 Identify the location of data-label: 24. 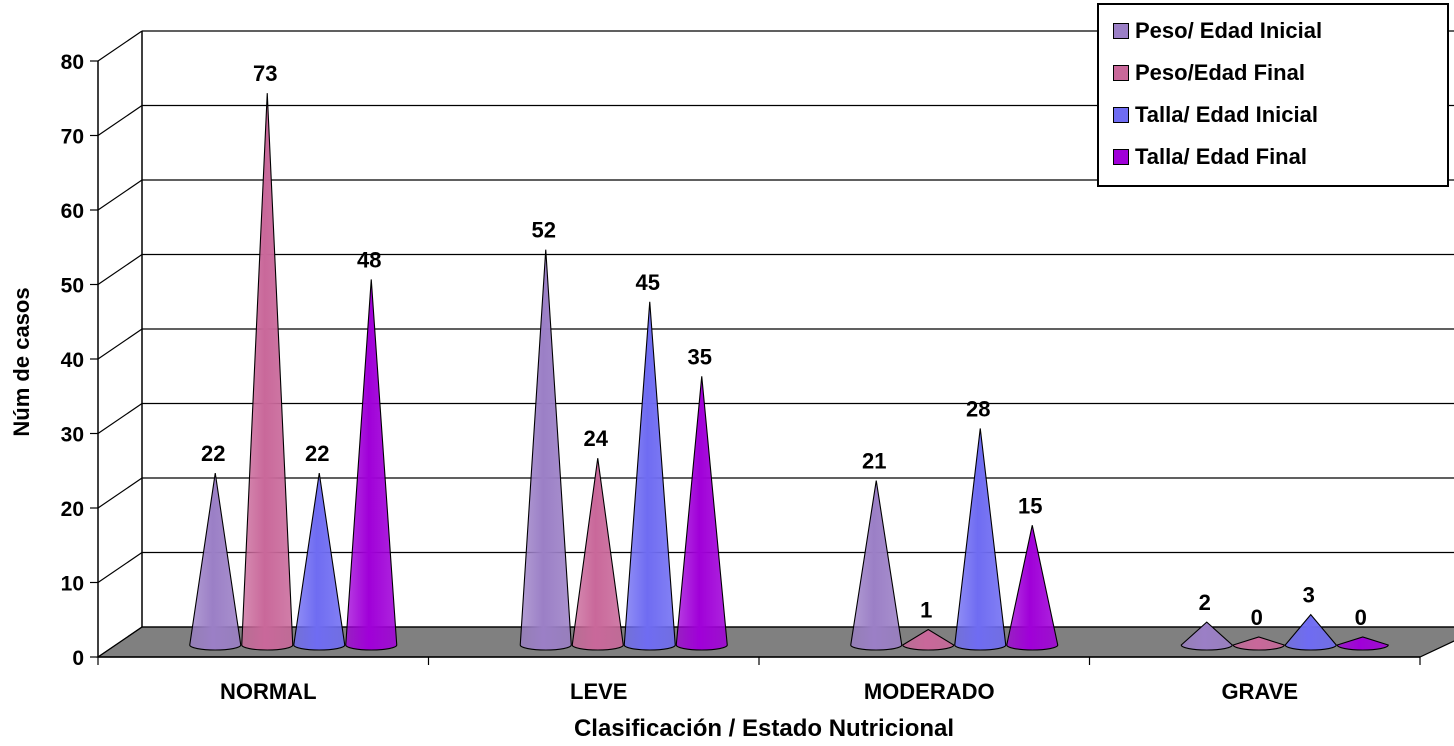
(596, 438).